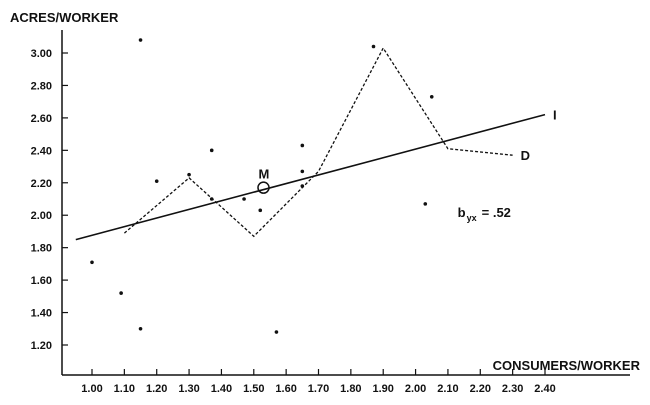 The width and height of the screenshot is (650, 405). What do you see at coordinates (496, 212) in the screenshot?
I see `coefficient-value: = .52` at bounding box center [496, 212].